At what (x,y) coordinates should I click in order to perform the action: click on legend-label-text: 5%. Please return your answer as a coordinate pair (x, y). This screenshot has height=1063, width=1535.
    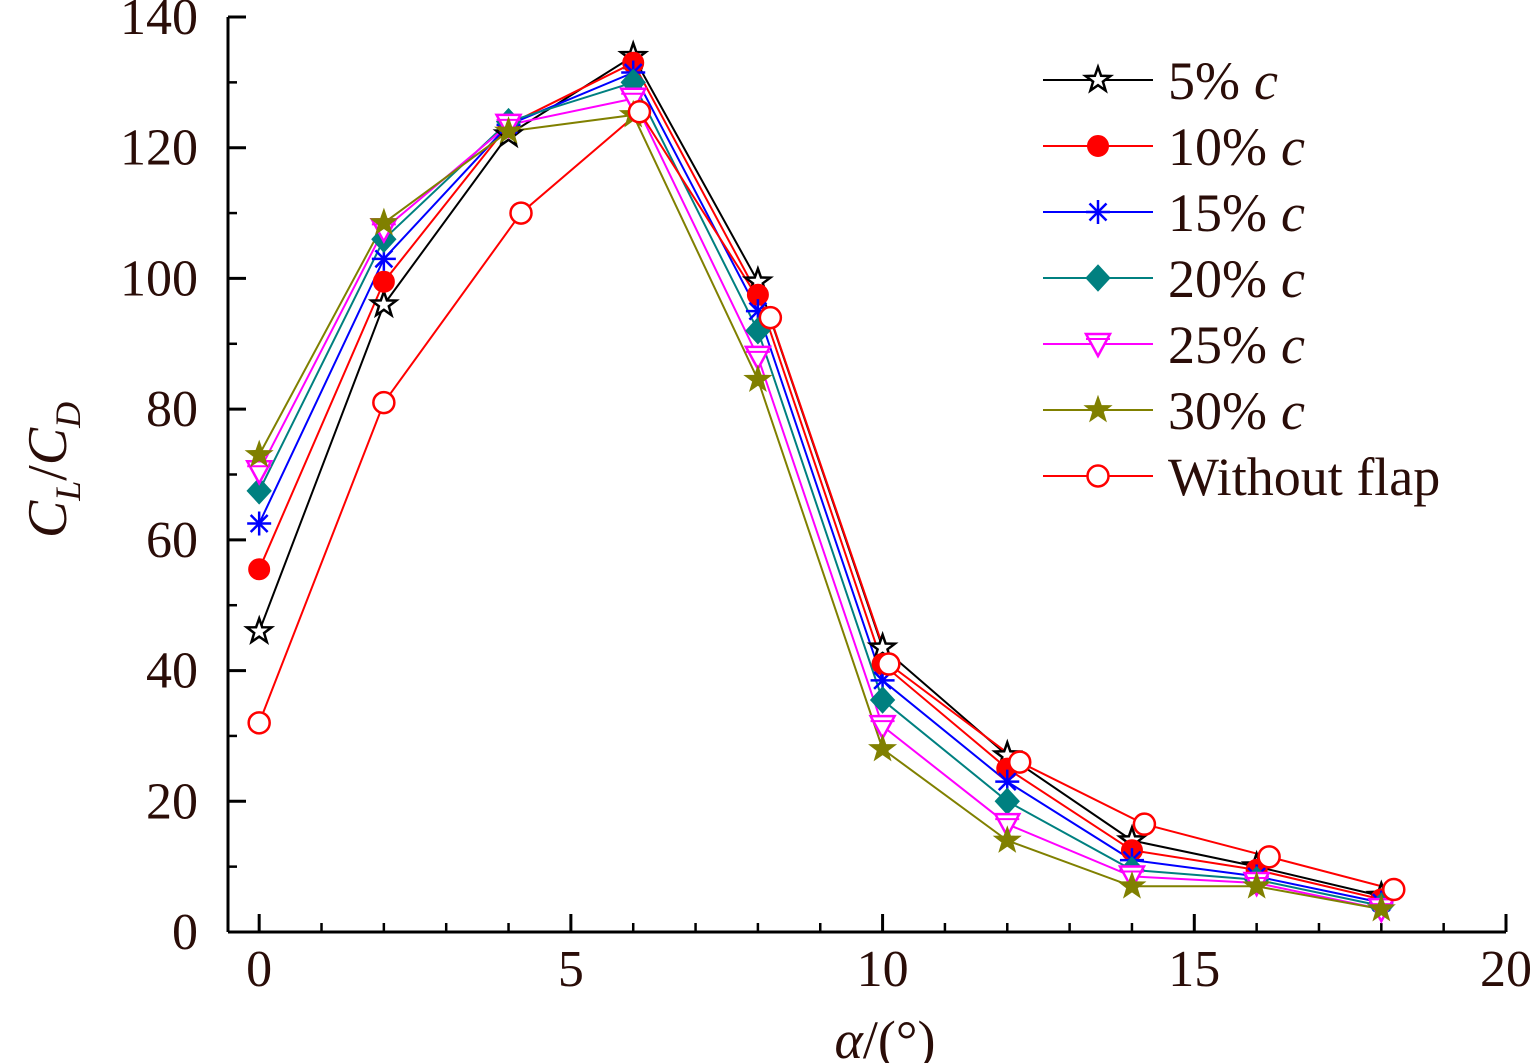
    Looking at the image, I should click on (1204, 81).